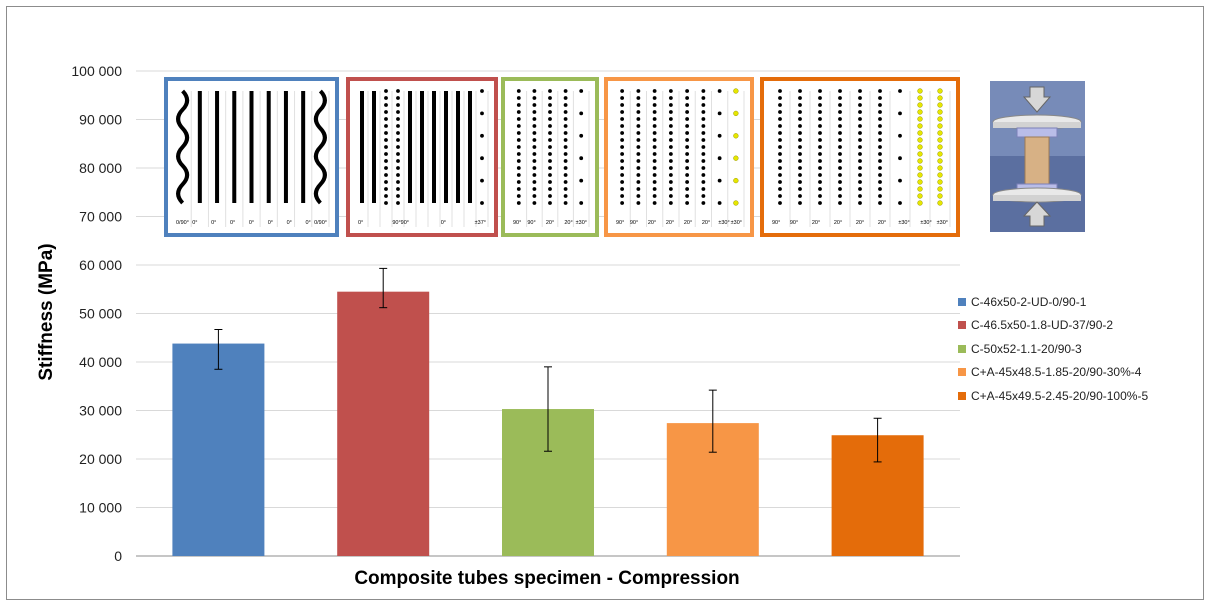 The width and height of the screenshot is (1212, 608). I want to click on layup-inset: 90° 90° 20° 20° 20° 20° ±30° ±30° ±30°, so click(860, 157).